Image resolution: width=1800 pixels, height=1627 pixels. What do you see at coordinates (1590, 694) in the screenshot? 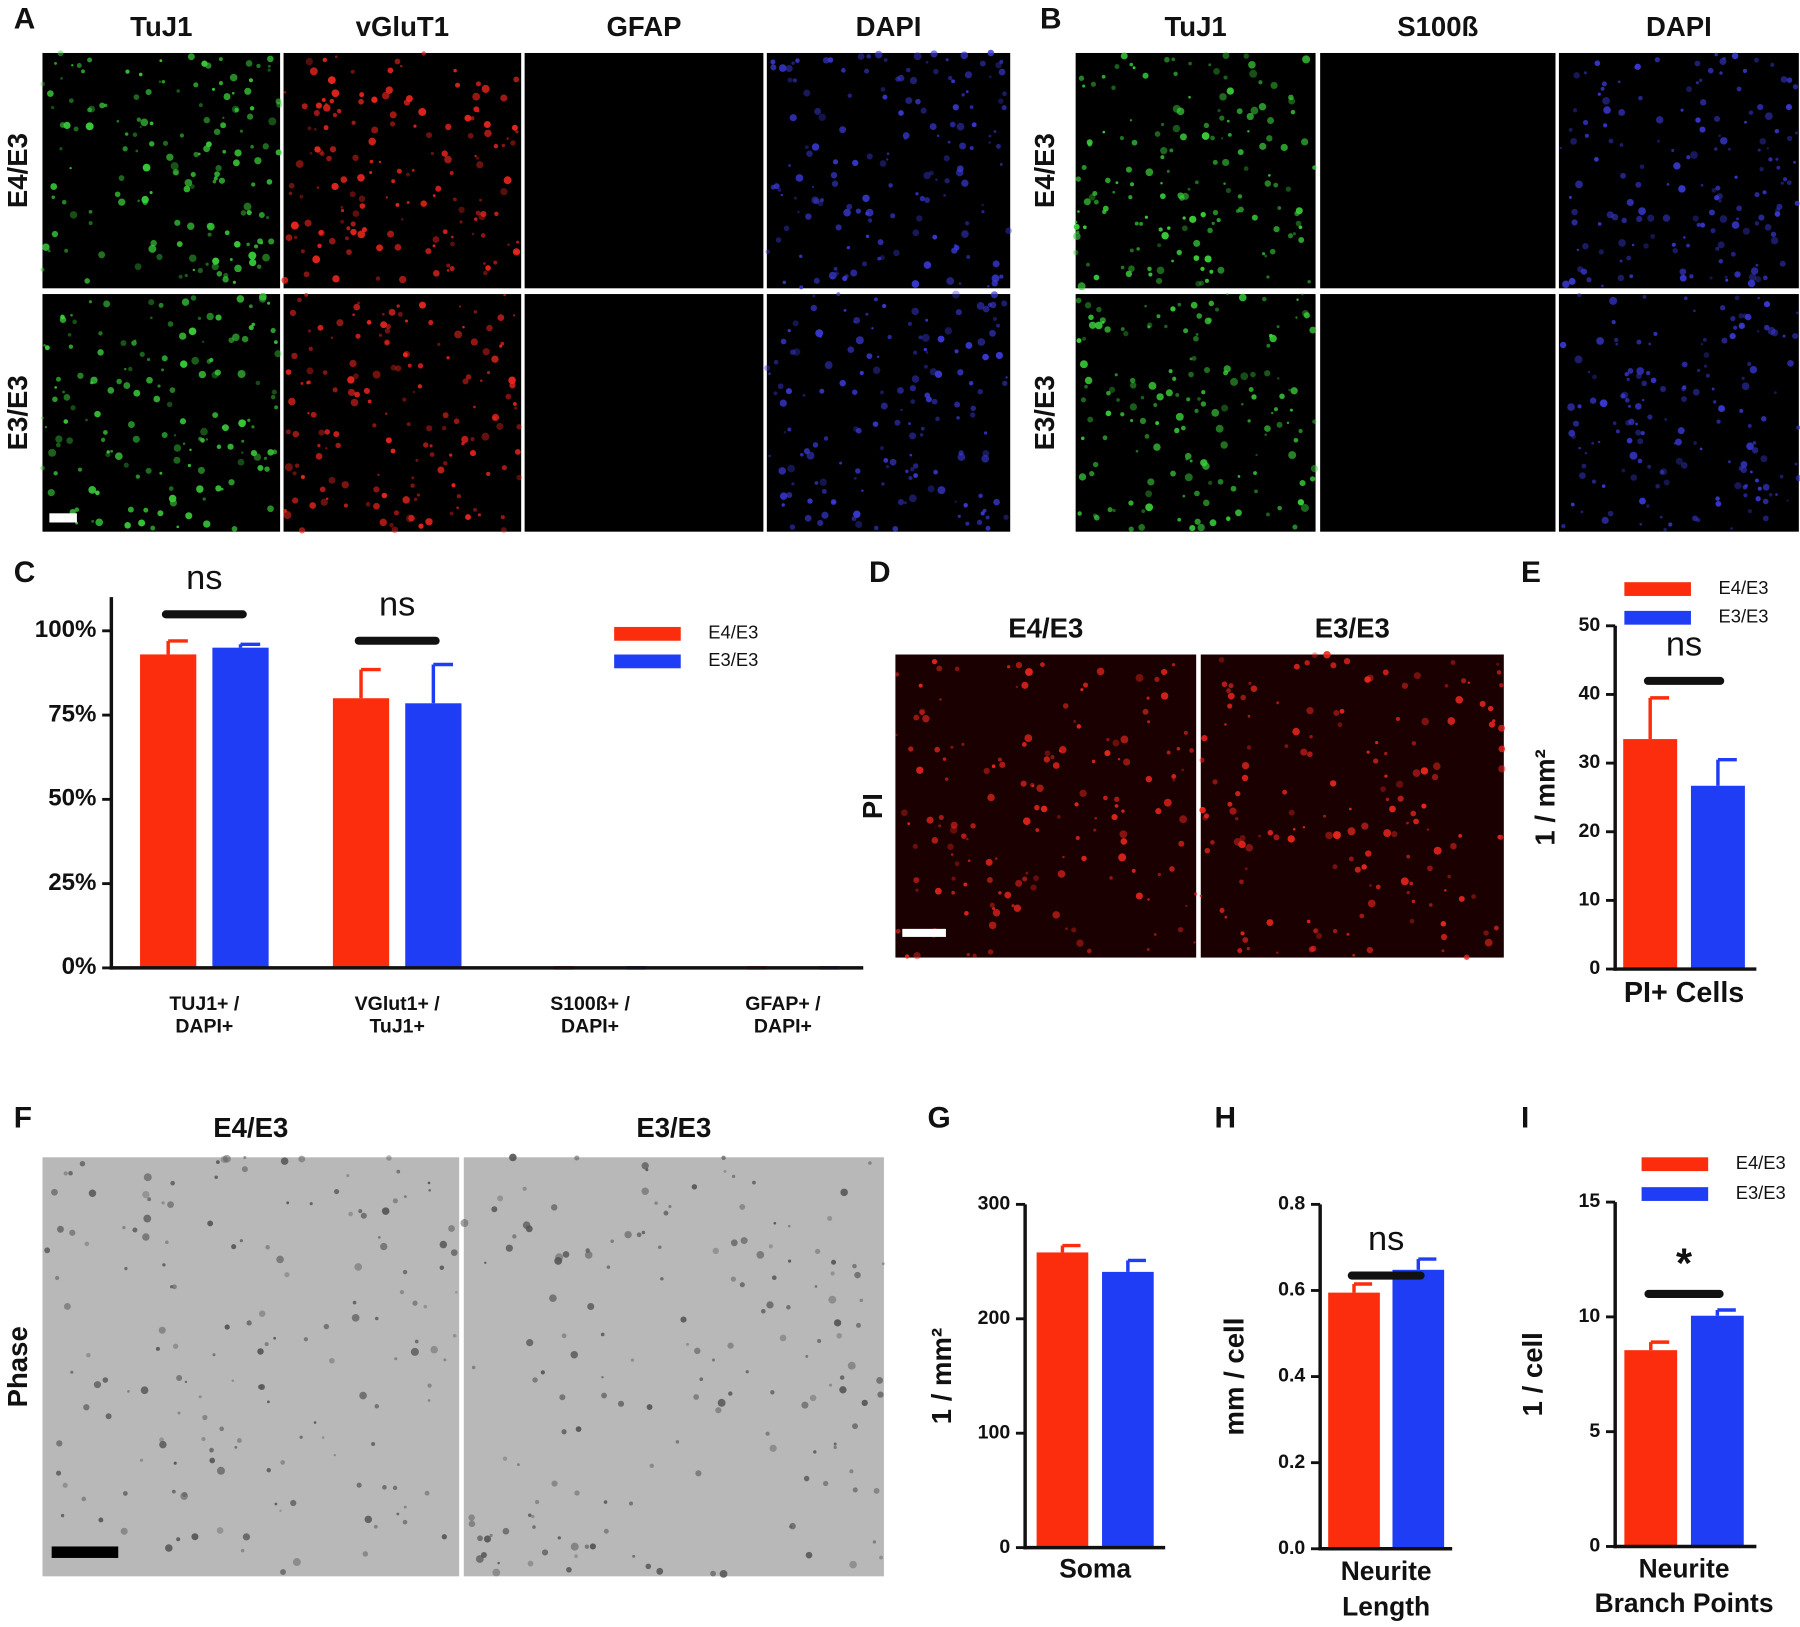
I see `y-tick-label: 40` at bounding box center [1590, 694].